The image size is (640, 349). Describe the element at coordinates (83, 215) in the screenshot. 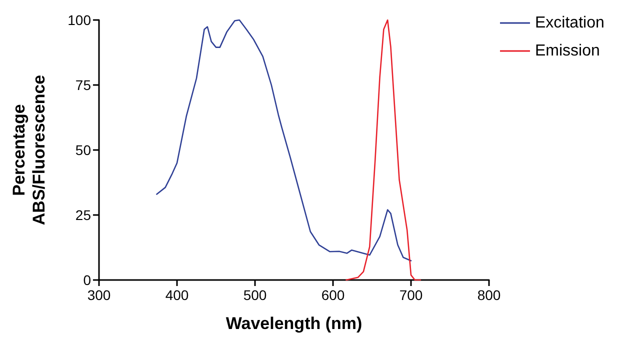

I see `y-tick-label: 25` at that location.